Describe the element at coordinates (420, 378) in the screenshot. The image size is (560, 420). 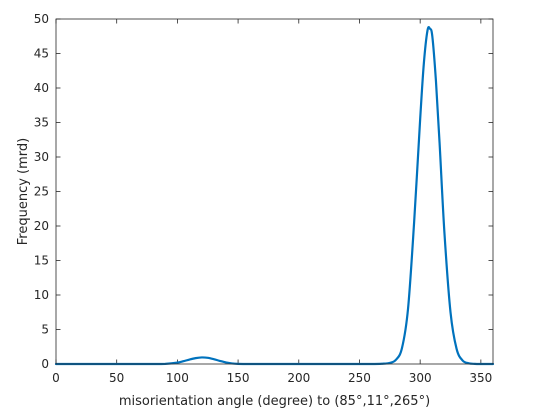
I see `x-tick-label: 300` at that location.